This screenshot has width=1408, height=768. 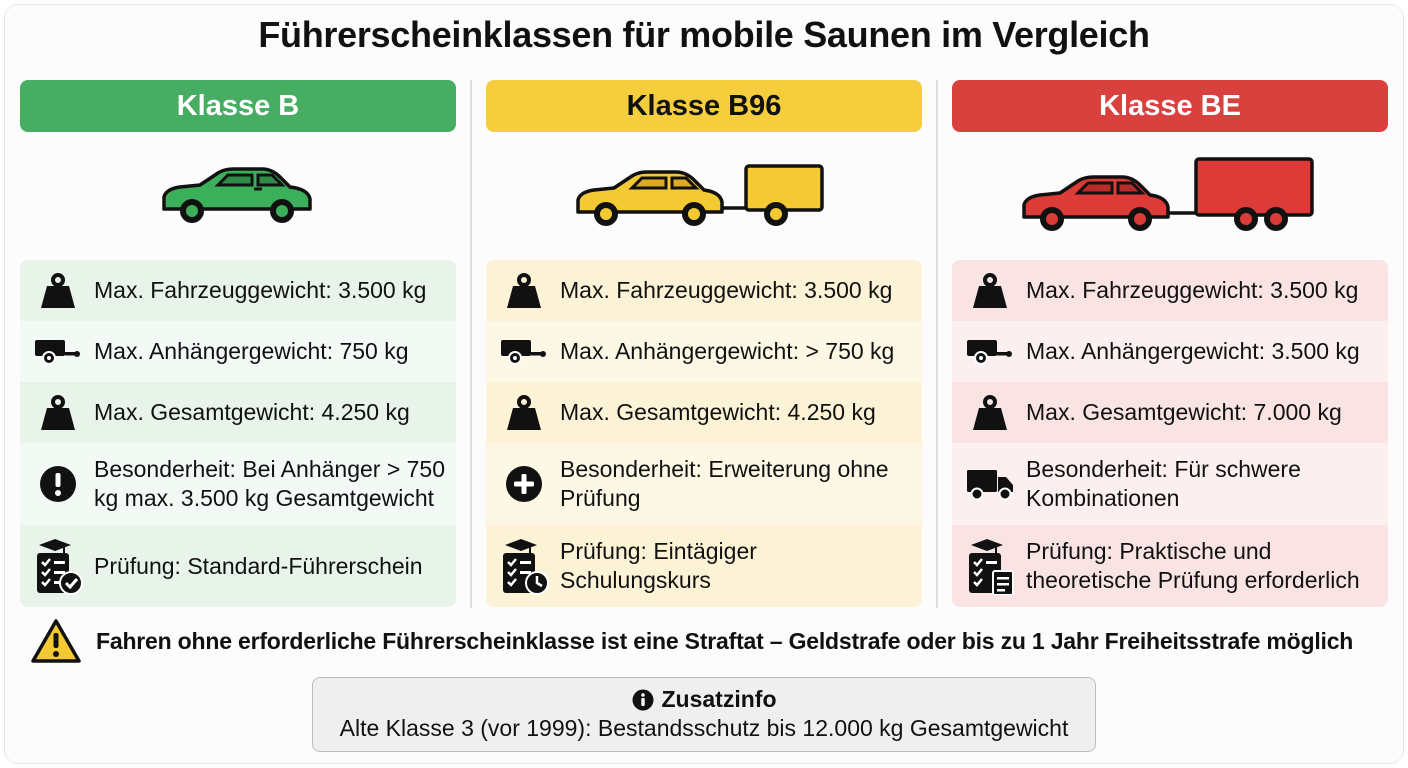 What do you see at coordinates (642, 699) in the screenshot?
I see `info-icon` at bounding box center [642, 699].